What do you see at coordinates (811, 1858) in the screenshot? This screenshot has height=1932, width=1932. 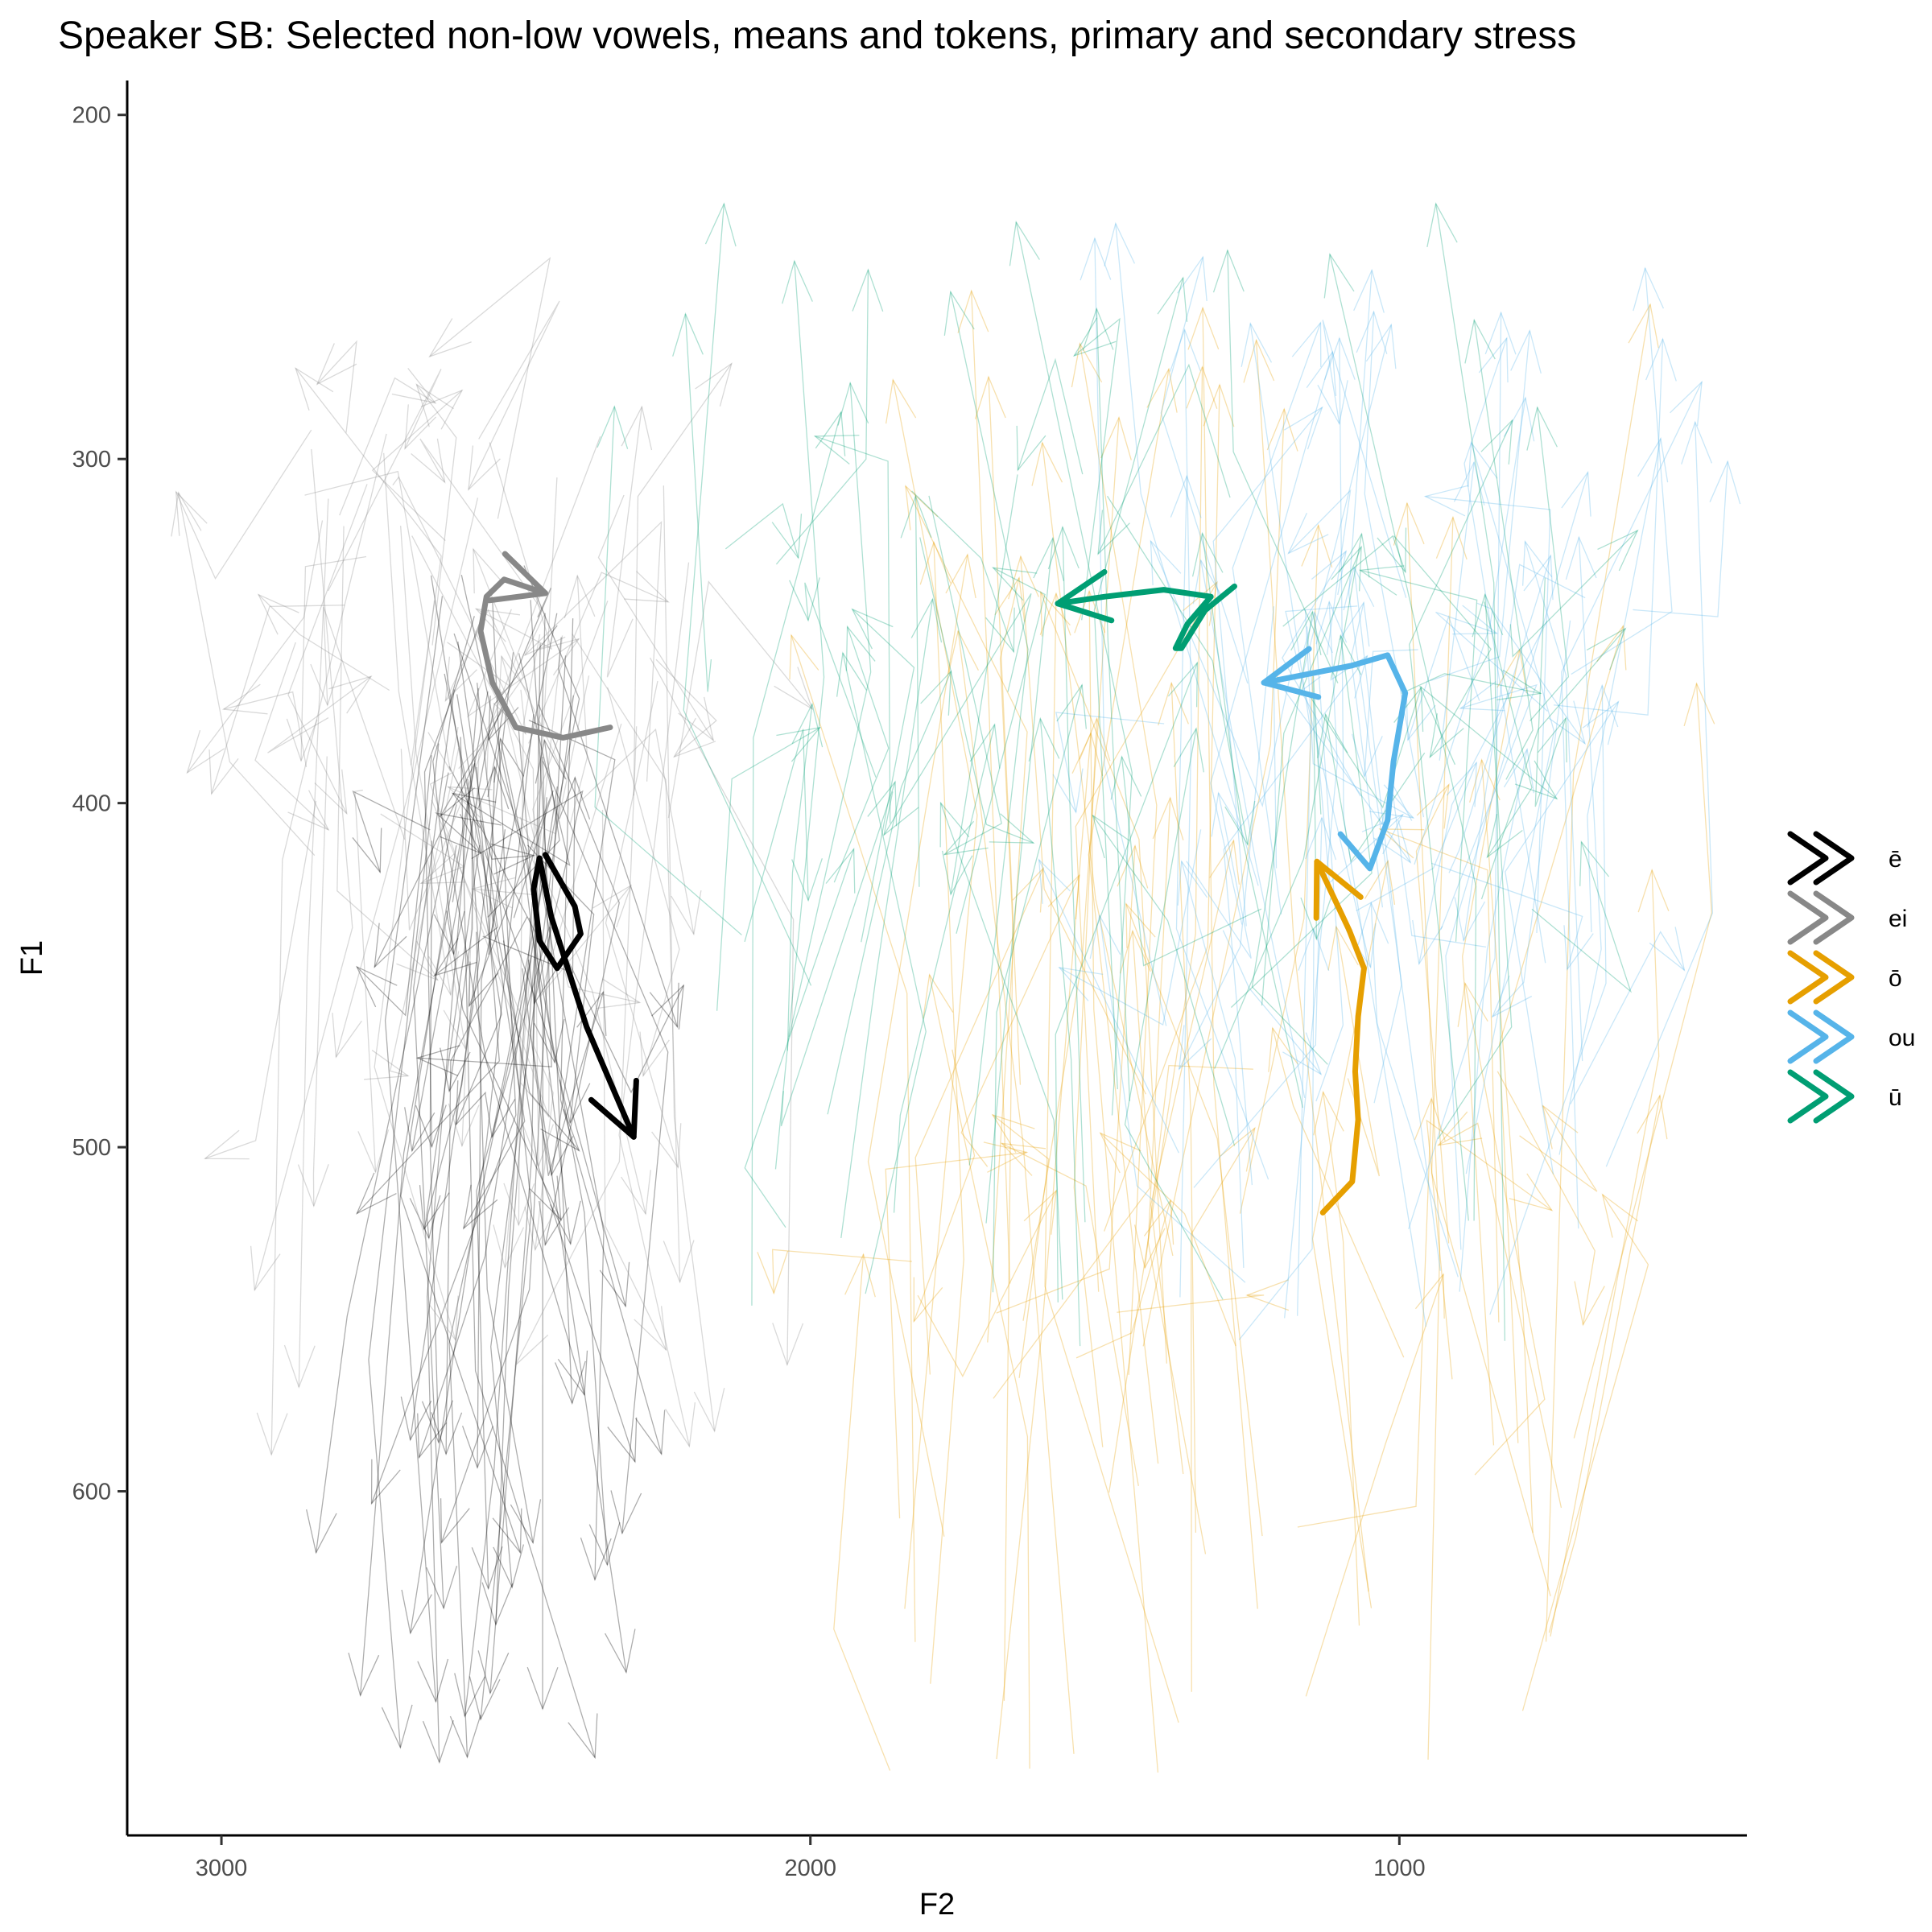 I see `x-axis-ticks: 3000 2000 1000` at bounding box center [811, 1858].